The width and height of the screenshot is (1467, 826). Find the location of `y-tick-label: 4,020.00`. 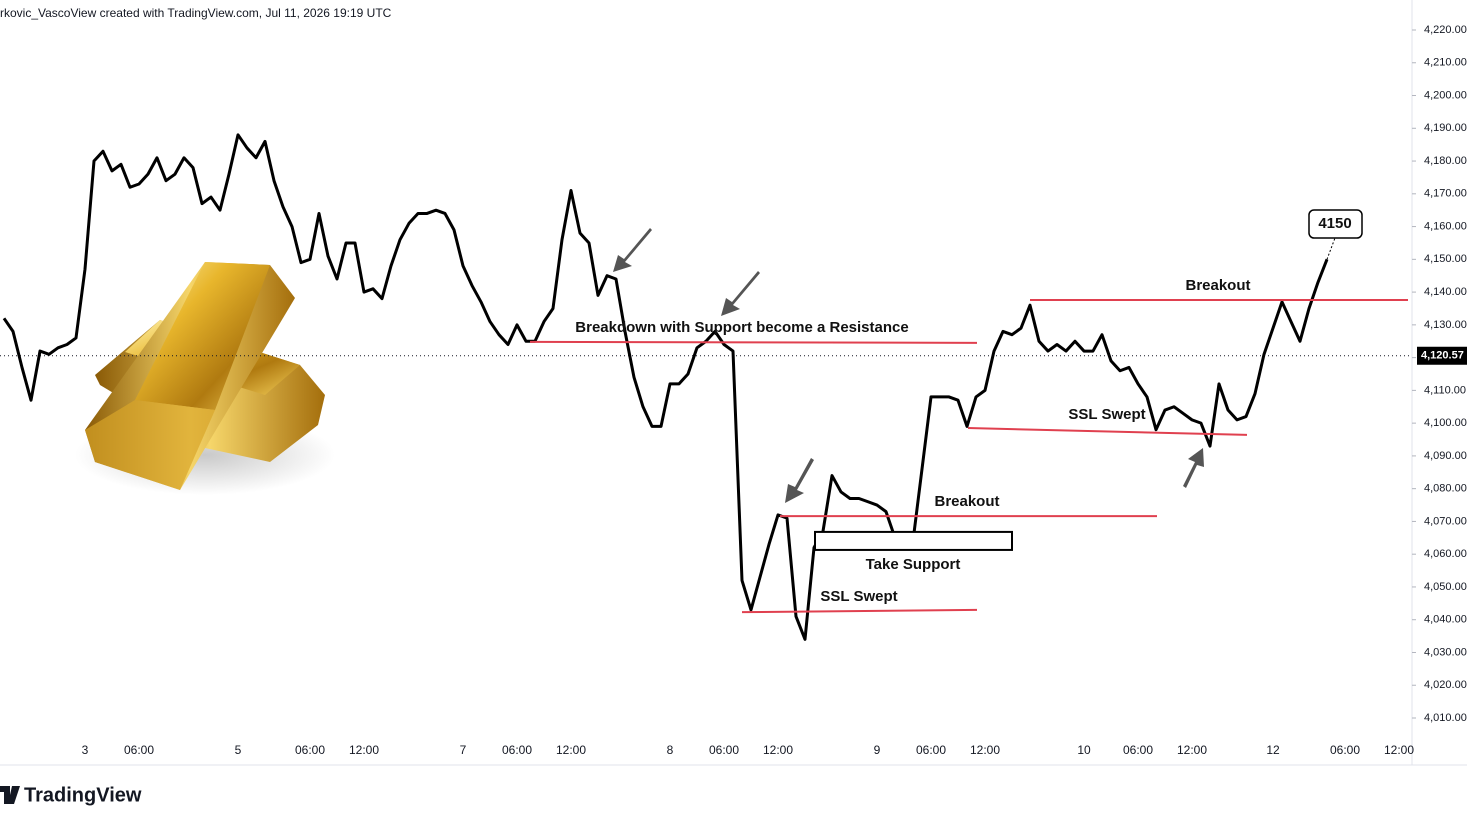

y-tick-label: 4,020.00 is located at coordinates (1445, 685).